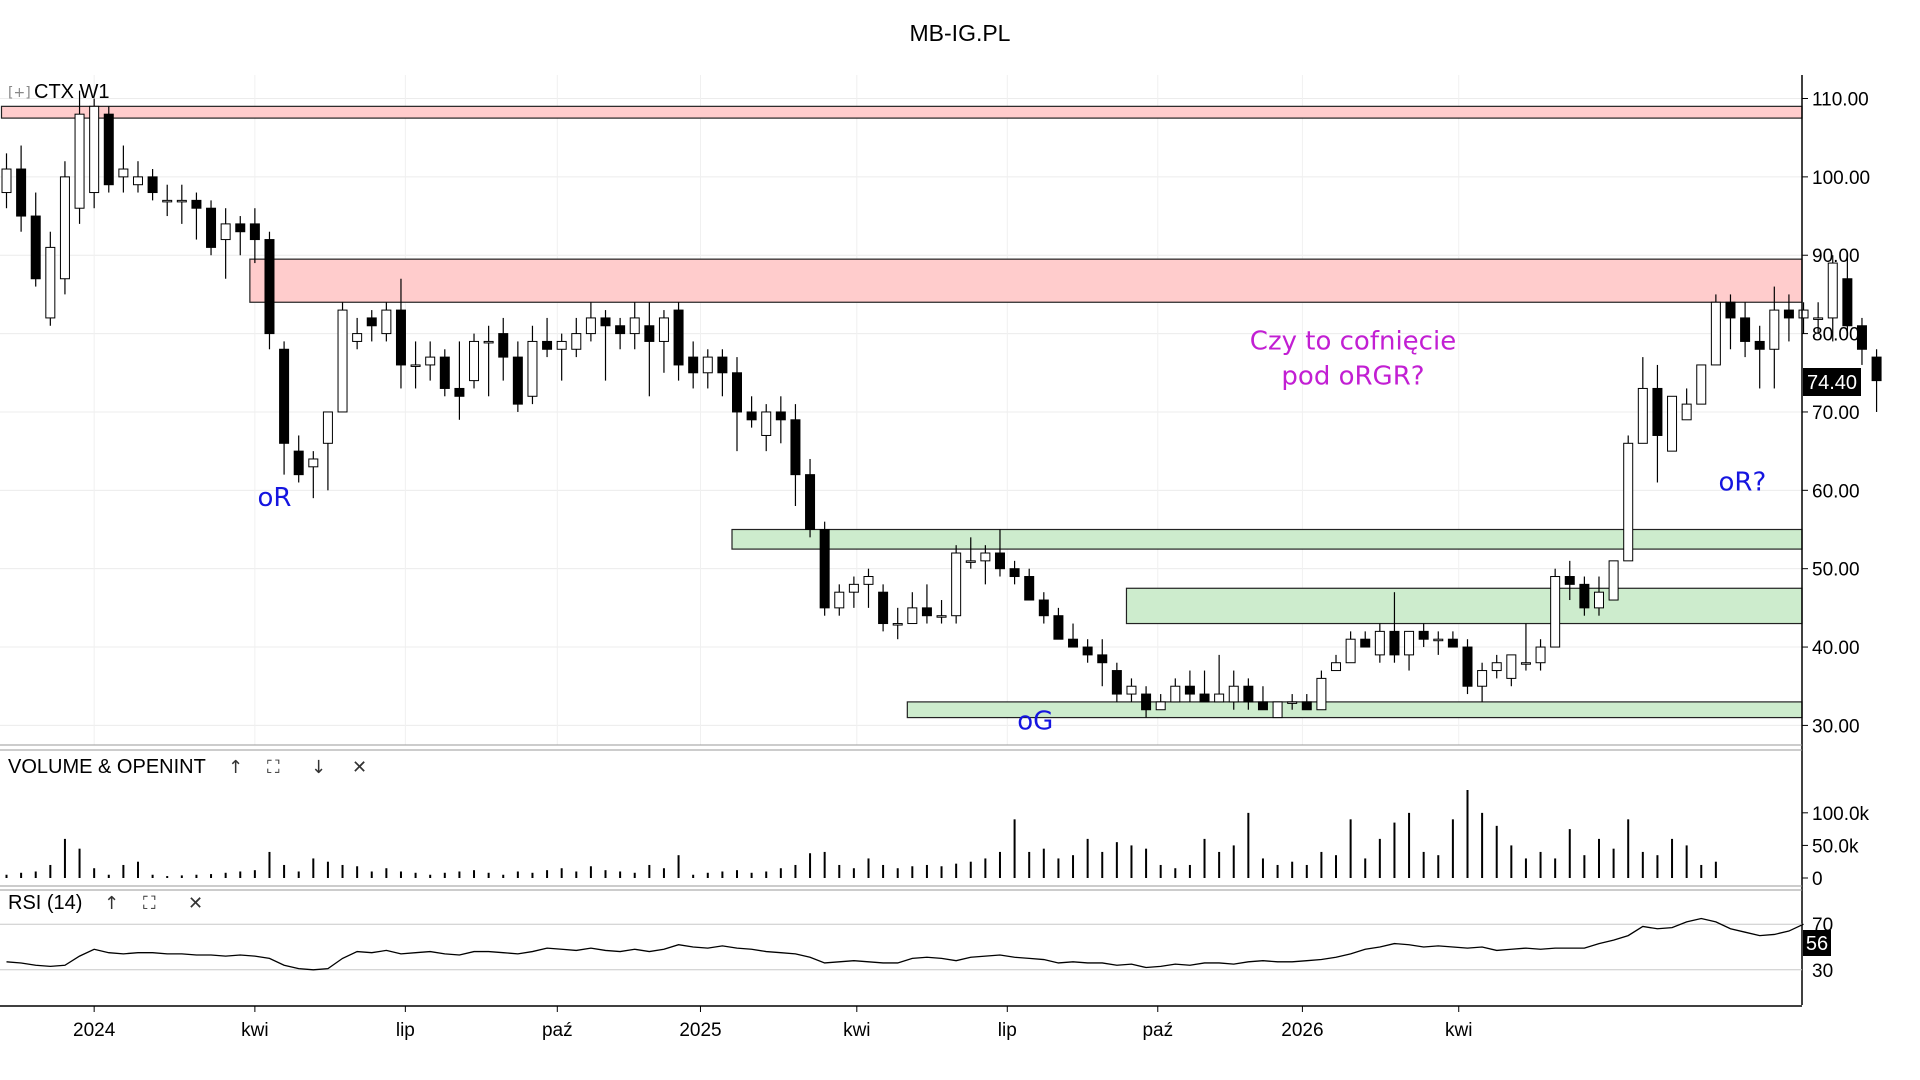  I want to click on time-tick-label: 2025, so click(700, 1030).